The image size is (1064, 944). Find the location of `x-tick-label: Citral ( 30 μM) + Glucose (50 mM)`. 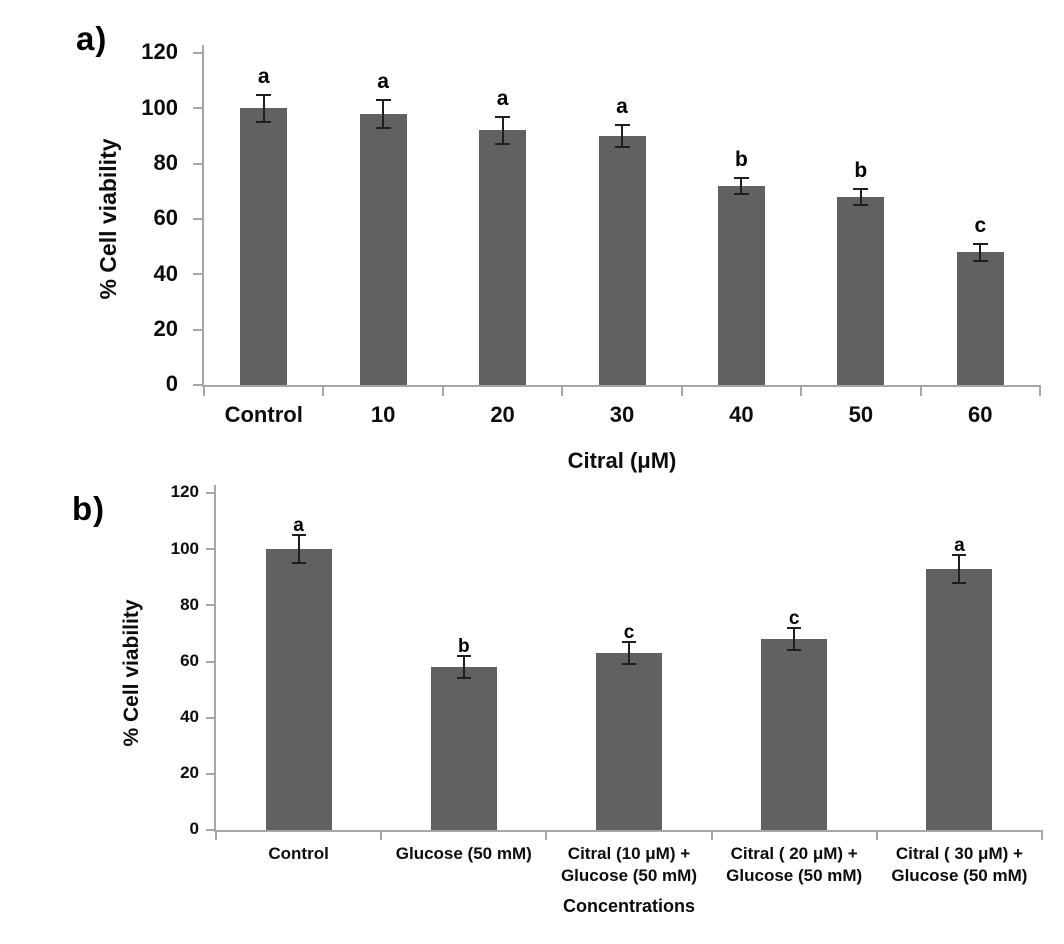

x-tick-label: Citral ( 30 μM) + Glucose (50 mM) is located at coordinates (959, 865).